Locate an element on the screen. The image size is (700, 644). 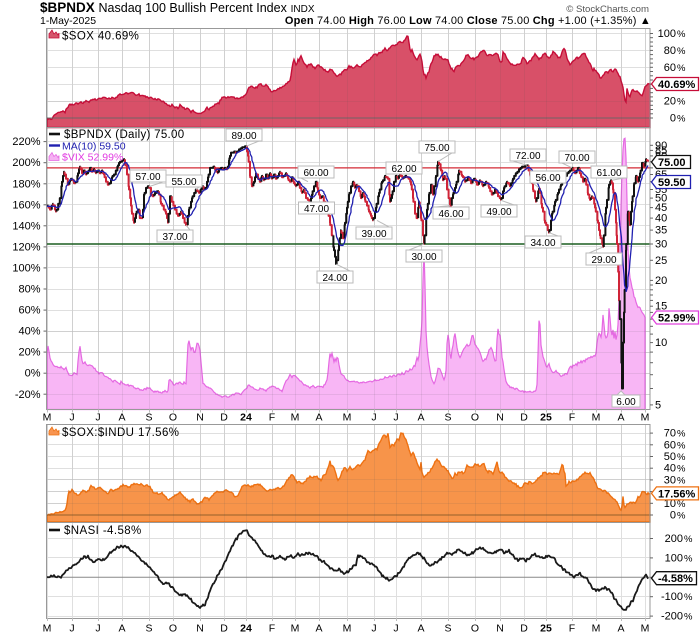
svg-text: 80 is located at coordinates (670, 51).